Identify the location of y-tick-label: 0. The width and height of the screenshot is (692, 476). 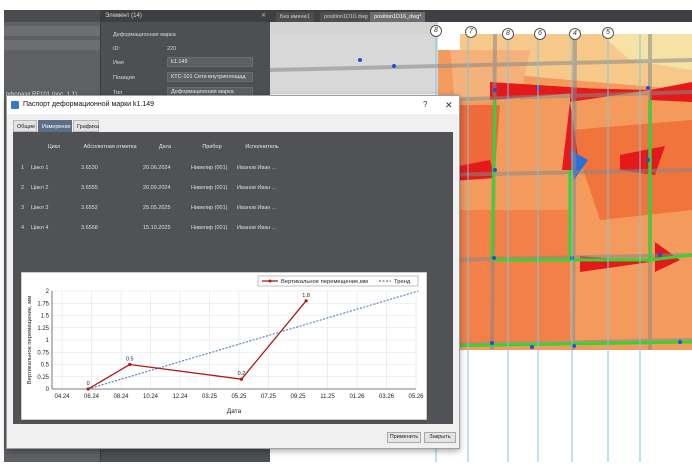
(48, 390).